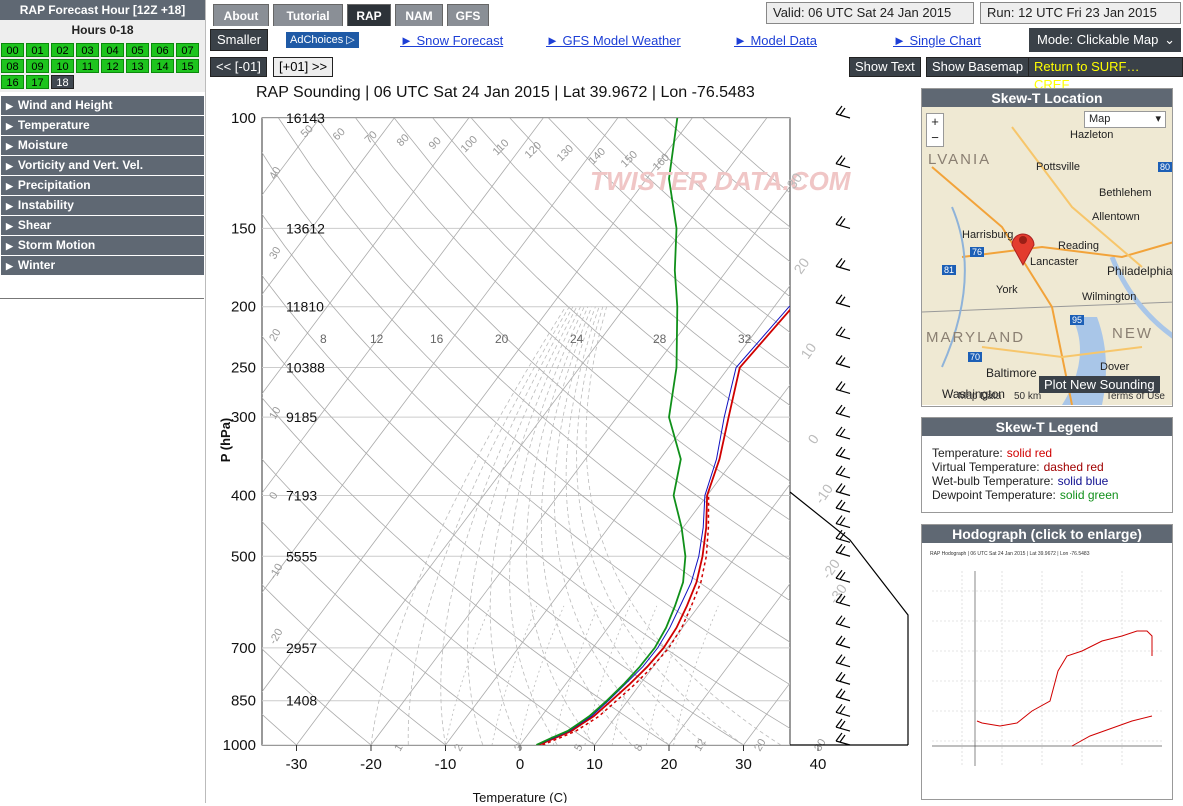  Describe the element at coordinates (112, 66) in the screenshot. I see `hour-12: 12` at that location.